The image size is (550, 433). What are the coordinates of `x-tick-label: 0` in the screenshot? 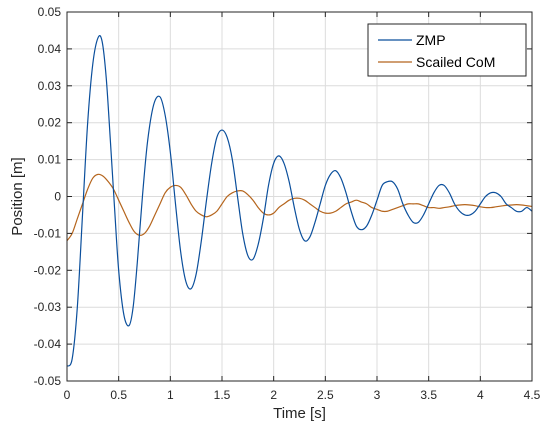 It's located at (67, 395).